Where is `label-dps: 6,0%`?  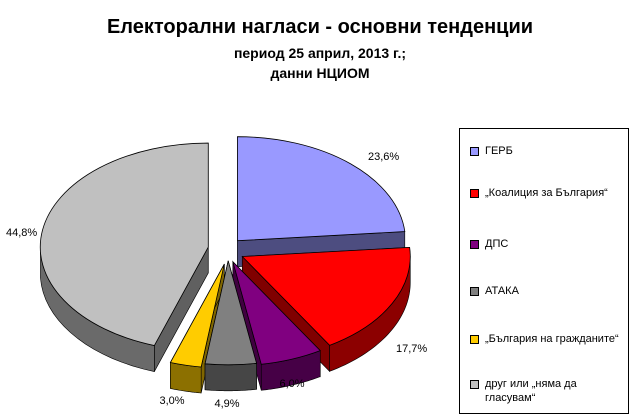
label-dps: 6,0% is located at coordinates (291, 384).